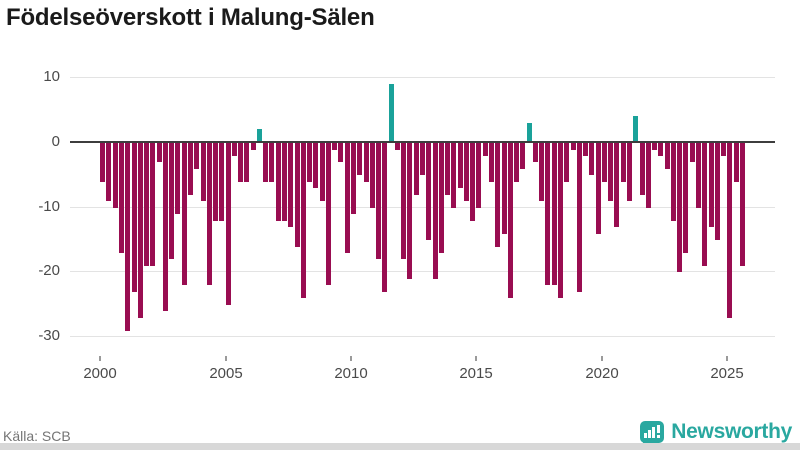  I want to click on chart-title: Födelseöverskott i Malung-Sälen, so click(190, 17).